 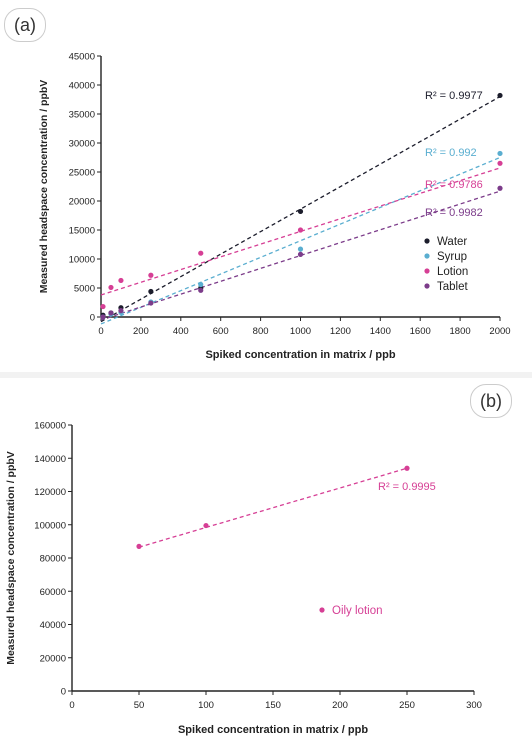 I want to click on legend-marker-water, so click(x=427, y=241).